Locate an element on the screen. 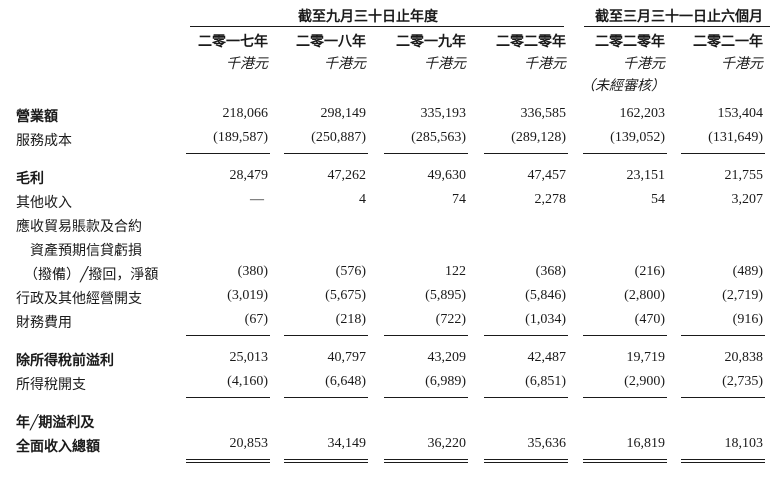  table-cell: 54 is located at coordinates (658, 199).